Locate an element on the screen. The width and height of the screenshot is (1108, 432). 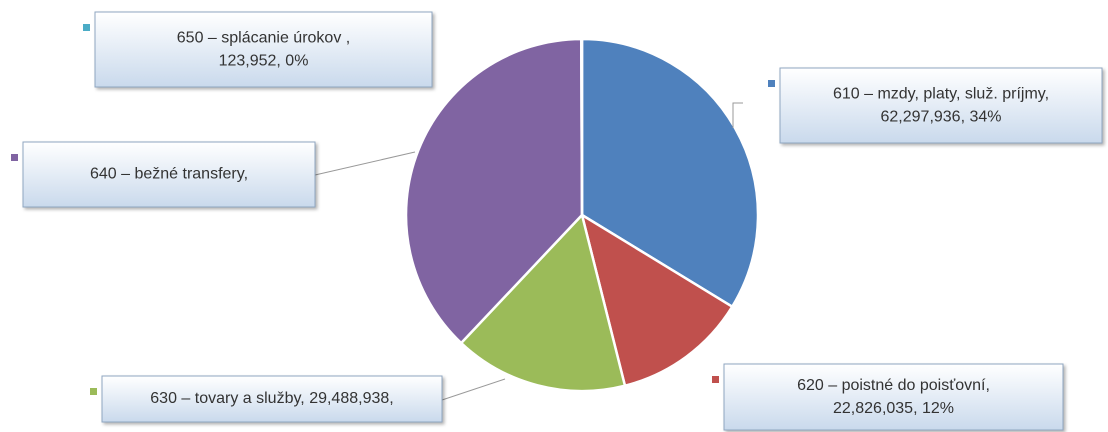
data-label-value: 123,952, 0% is located at coordinates (264, 61).